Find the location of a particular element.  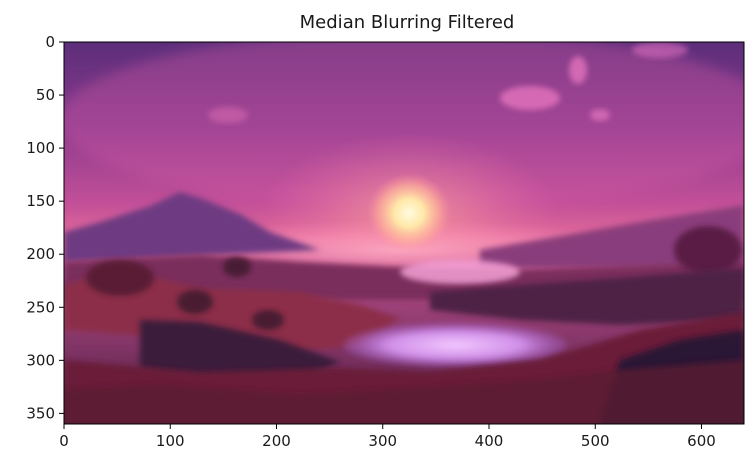

y-axis: 0 50 100 150 200 250 300 350 is located at coordinates (45, 227).